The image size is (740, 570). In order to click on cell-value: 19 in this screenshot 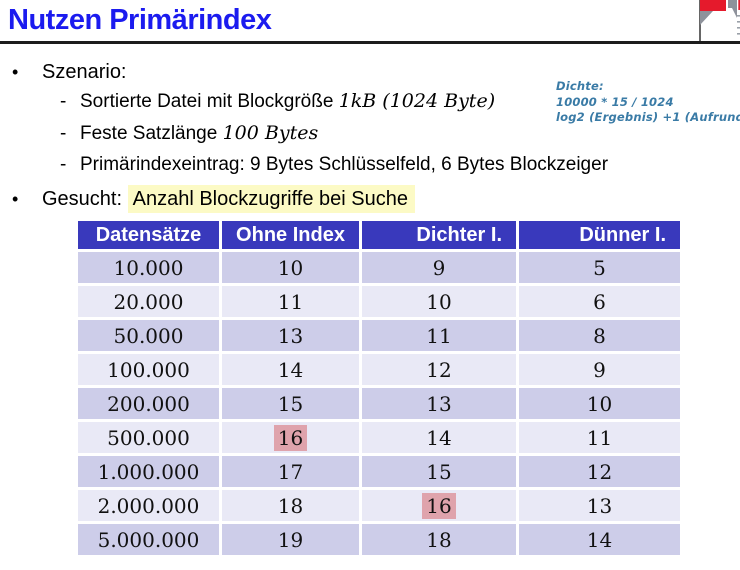, I will do `click(290, 539)`.